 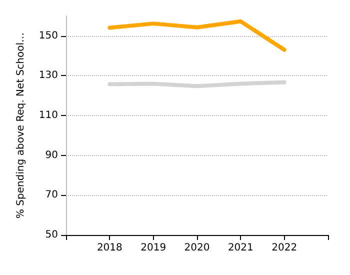 I want to click on line-series, so click(x=197, y=35).